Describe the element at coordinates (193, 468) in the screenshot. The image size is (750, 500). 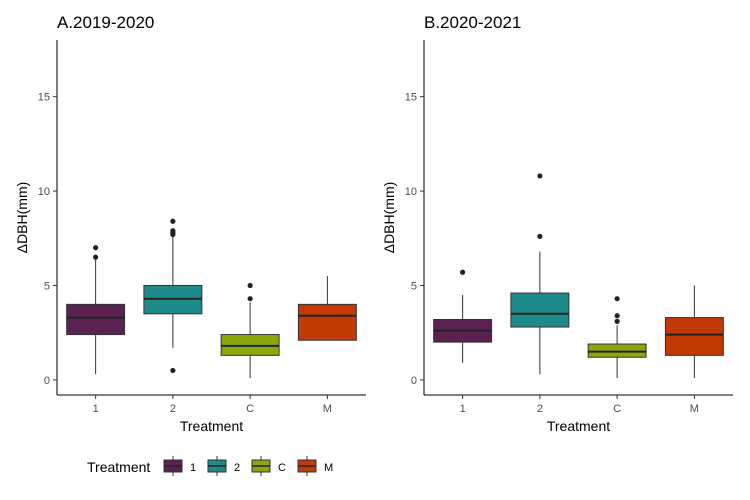
I see `legend-label: 1` at that location.